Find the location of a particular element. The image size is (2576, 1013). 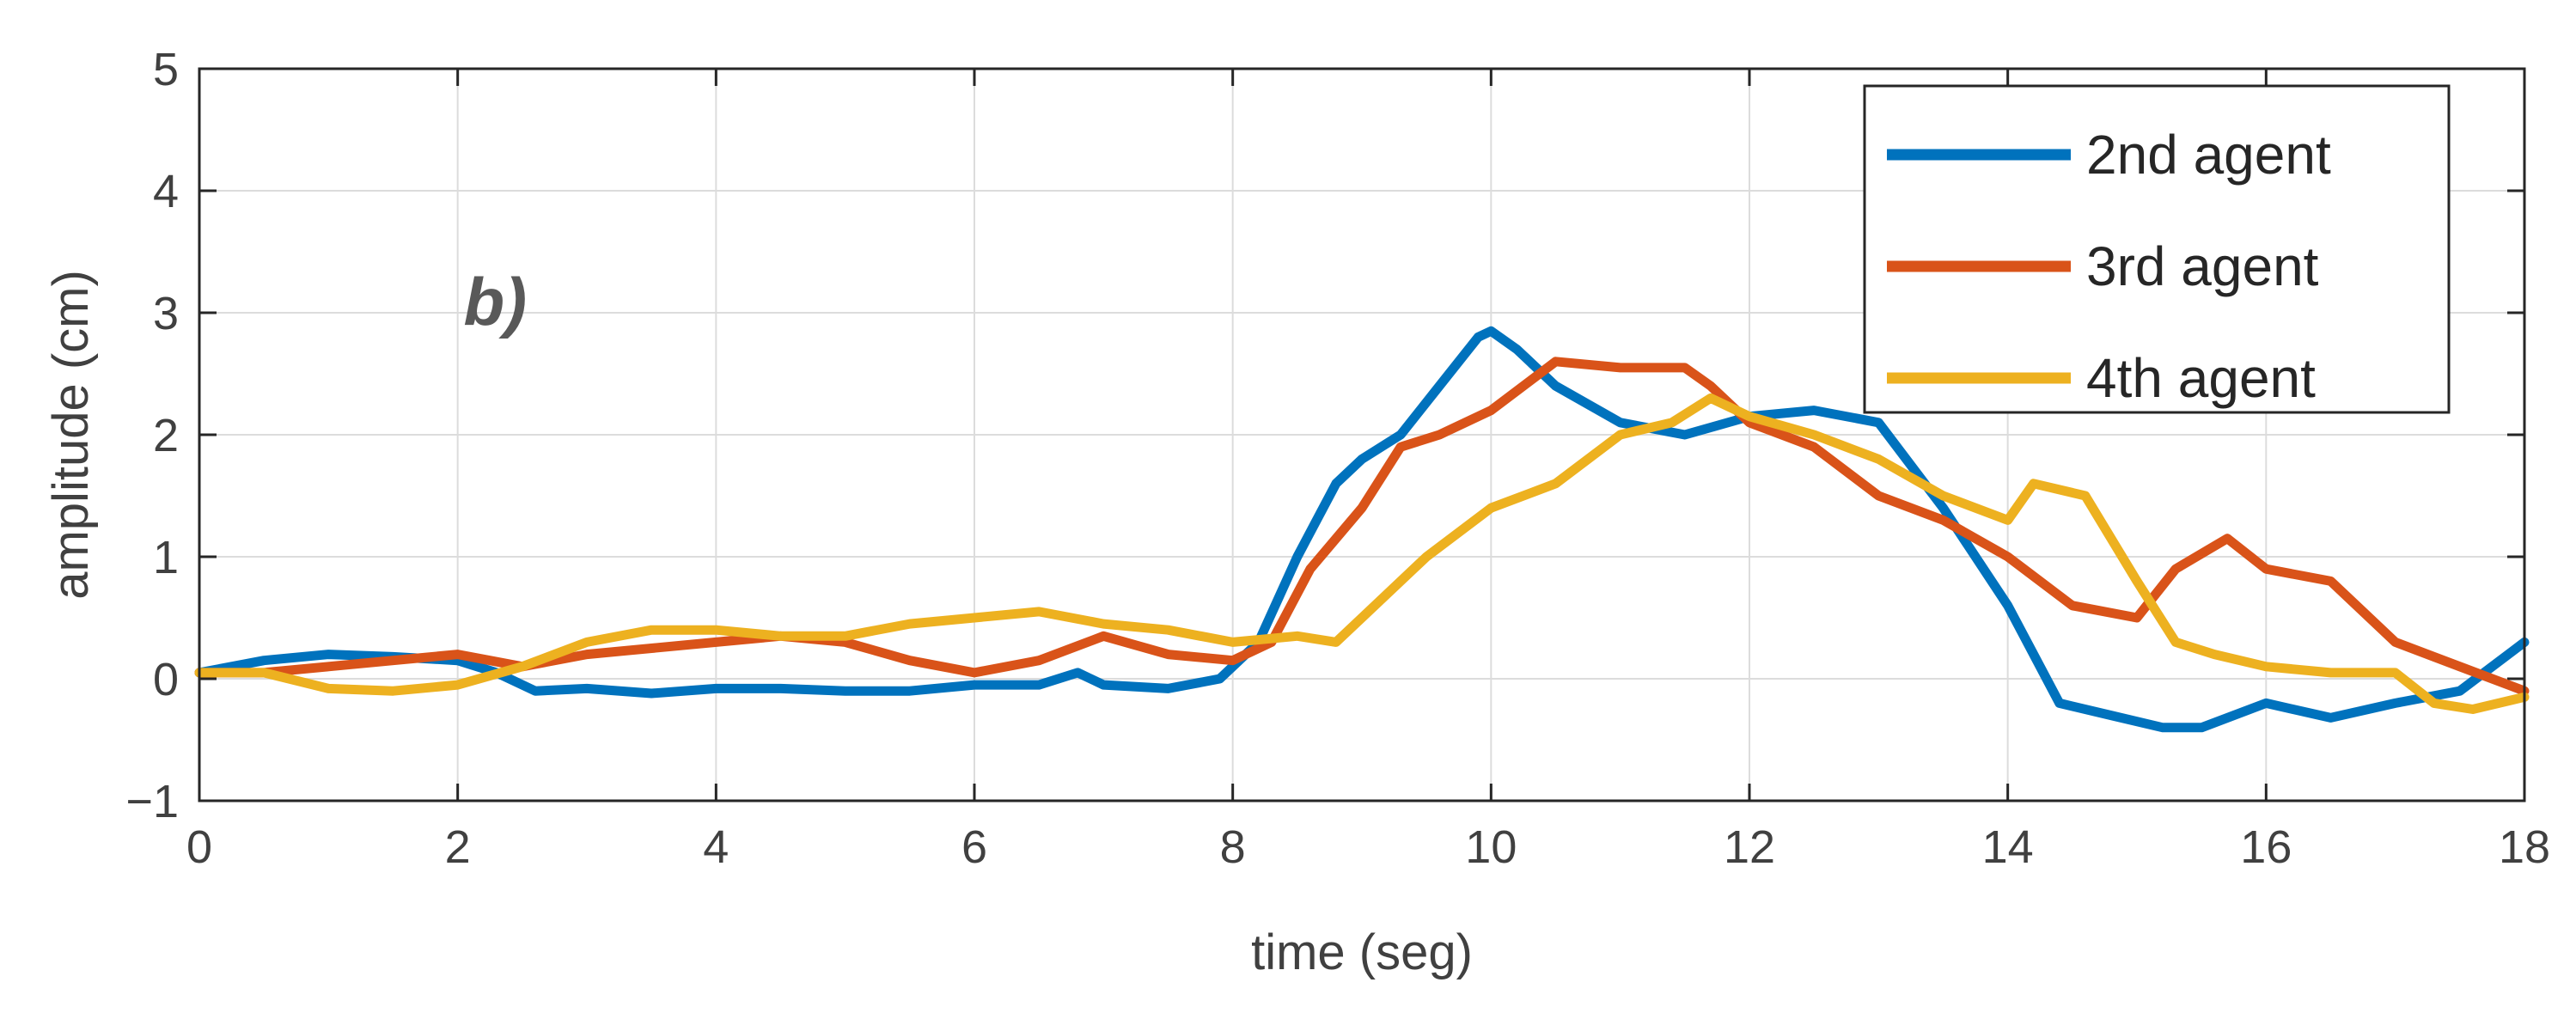

panel-annotation: b) is located at coordinates (496, 301).